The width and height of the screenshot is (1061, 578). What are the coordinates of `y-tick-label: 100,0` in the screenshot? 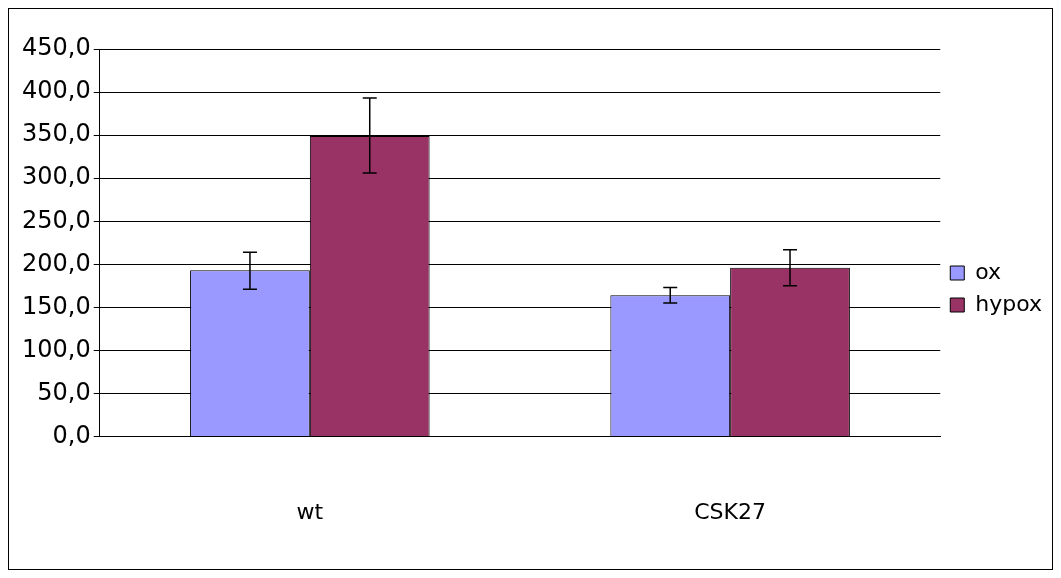 It's located at (56, 348).